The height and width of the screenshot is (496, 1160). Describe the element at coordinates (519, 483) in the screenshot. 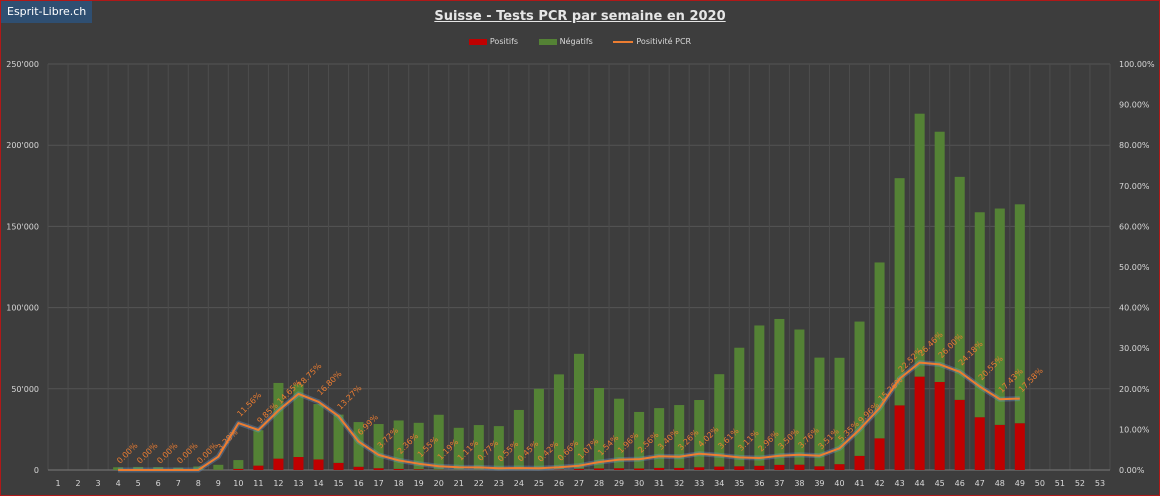

I see `x-tick-label: 24` at that location.